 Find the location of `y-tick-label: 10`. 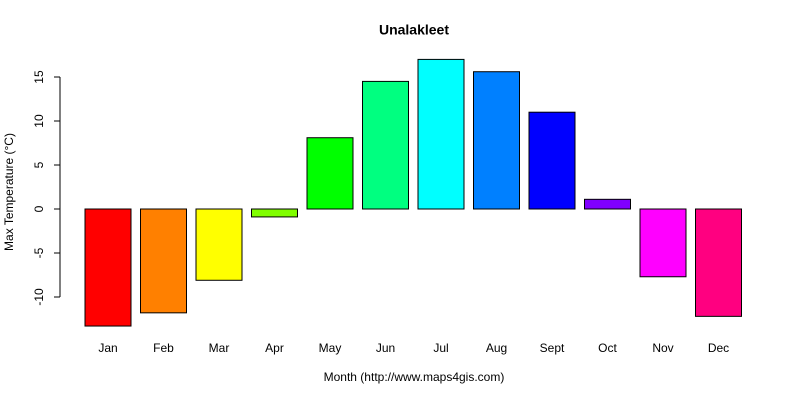

y-tick-label: 10 is located at coordinates (39, 121).